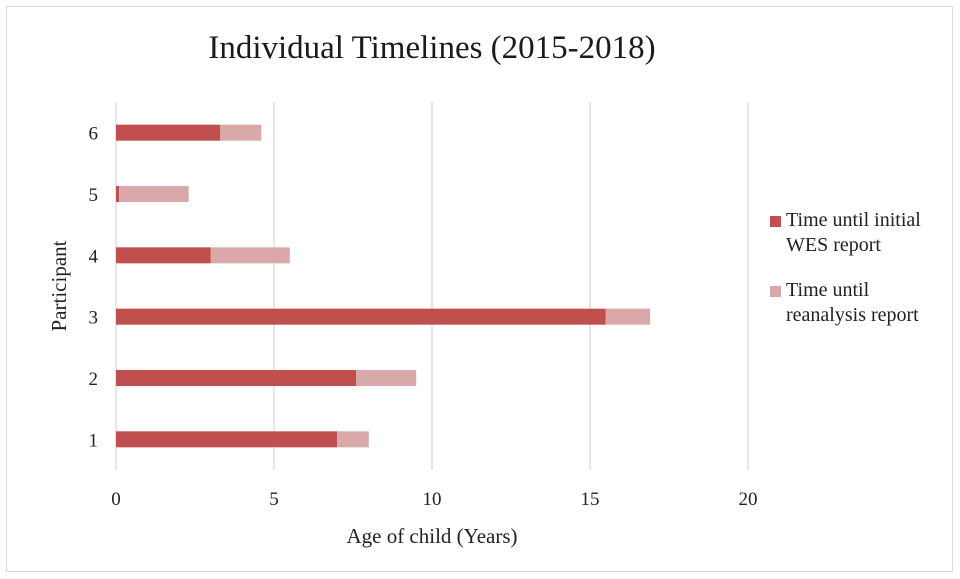  I want to click on x-tick-label: 20, so click(748, 499).